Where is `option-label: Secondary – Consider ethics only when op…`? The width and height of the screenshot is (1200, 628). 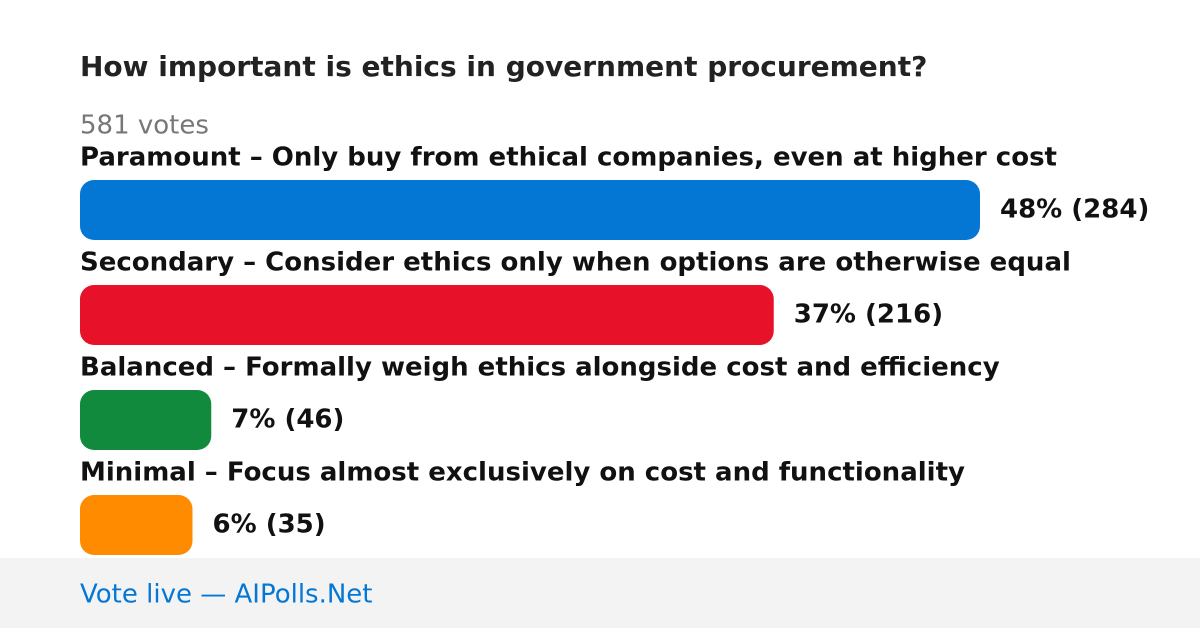
option-label: Secondary – Consider ethics only when op… is located at coordinates (575, 263).